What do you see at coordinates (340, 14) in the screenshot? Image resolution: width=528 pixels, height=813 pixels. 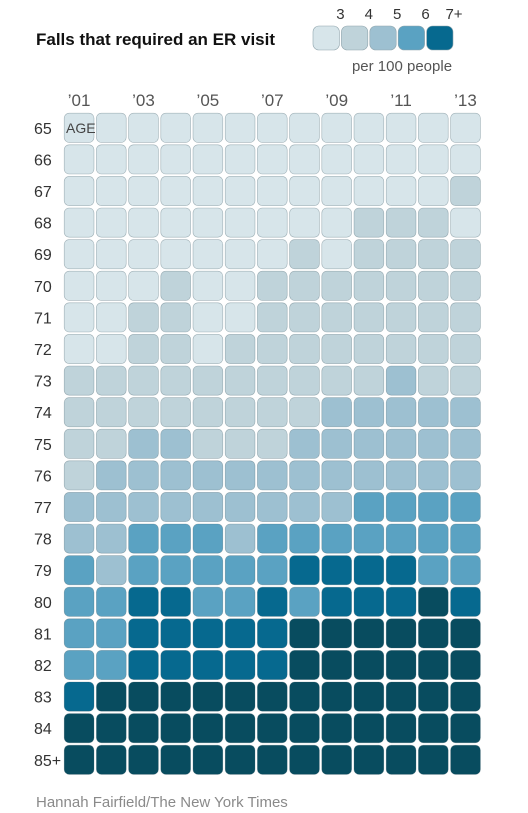 I see `legend-label: 3` at bounding box center [340, 14].